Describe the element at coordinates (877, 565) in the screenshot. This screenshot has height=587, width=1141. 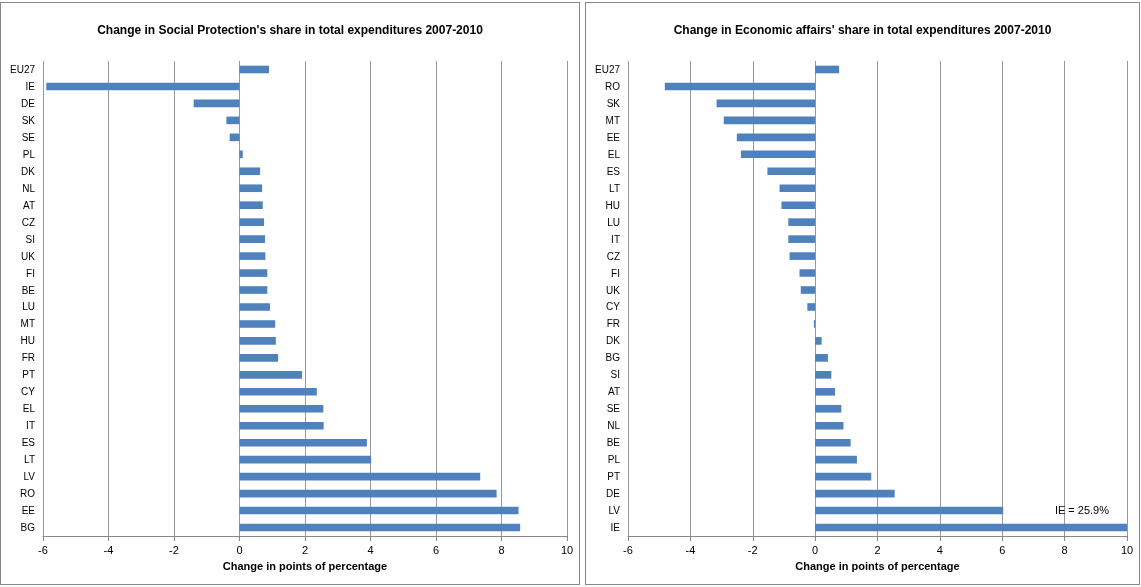
I see `x-axis-title: Change in points of percentage` at that location.